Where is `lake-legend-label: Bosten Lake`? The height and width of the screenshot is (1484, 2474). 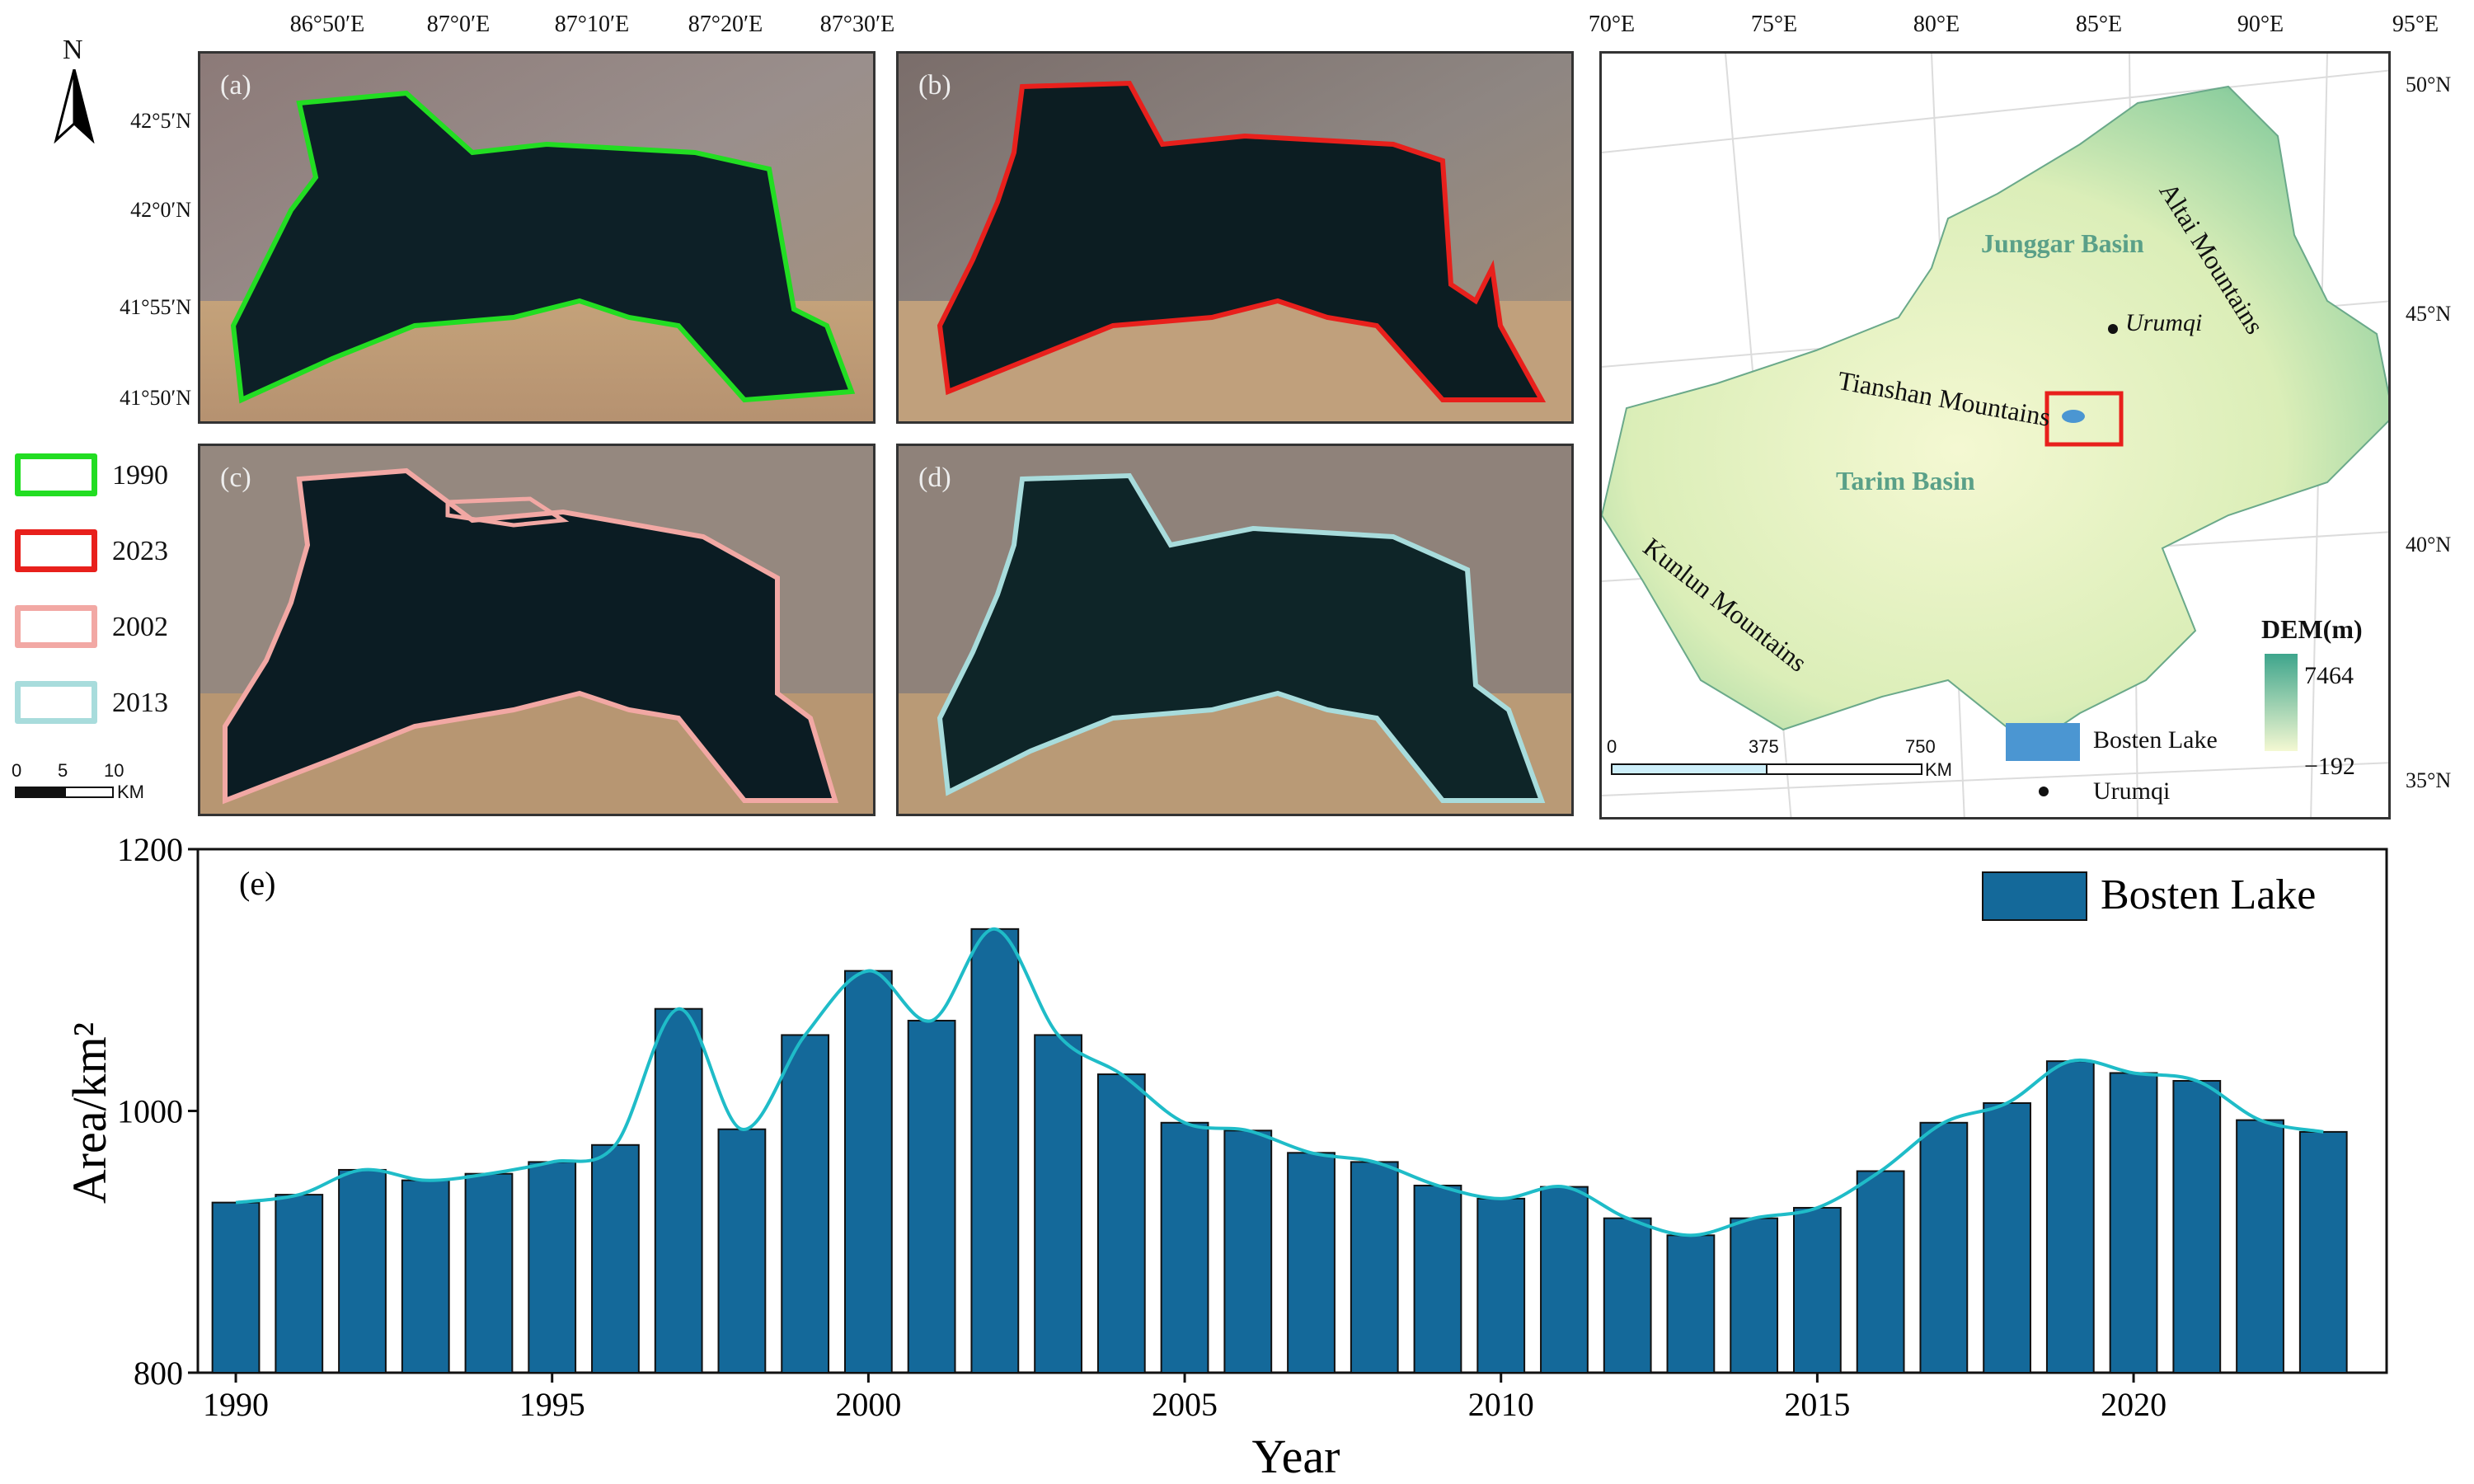 lake-legend-label: Bosten Lake is located at coordinates (2155, 740).